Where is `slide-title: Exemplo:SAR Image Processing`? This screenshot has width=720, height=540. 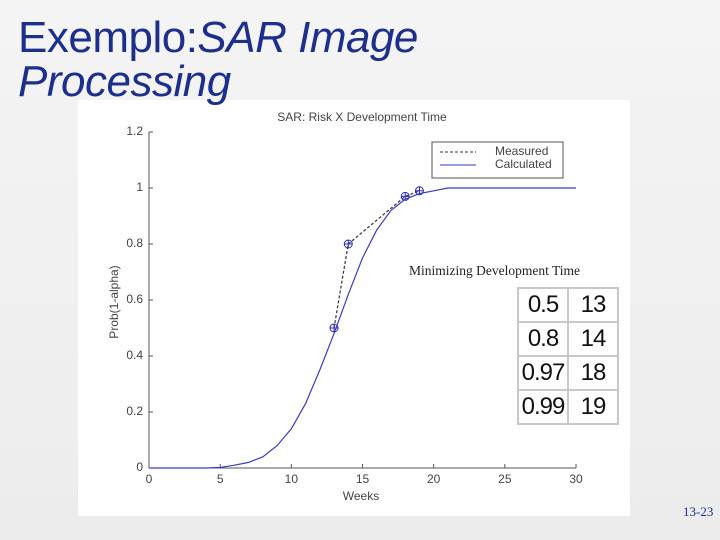
slide-title: Exemplo:SAR Image Processing is located at coordinates (263, 60).